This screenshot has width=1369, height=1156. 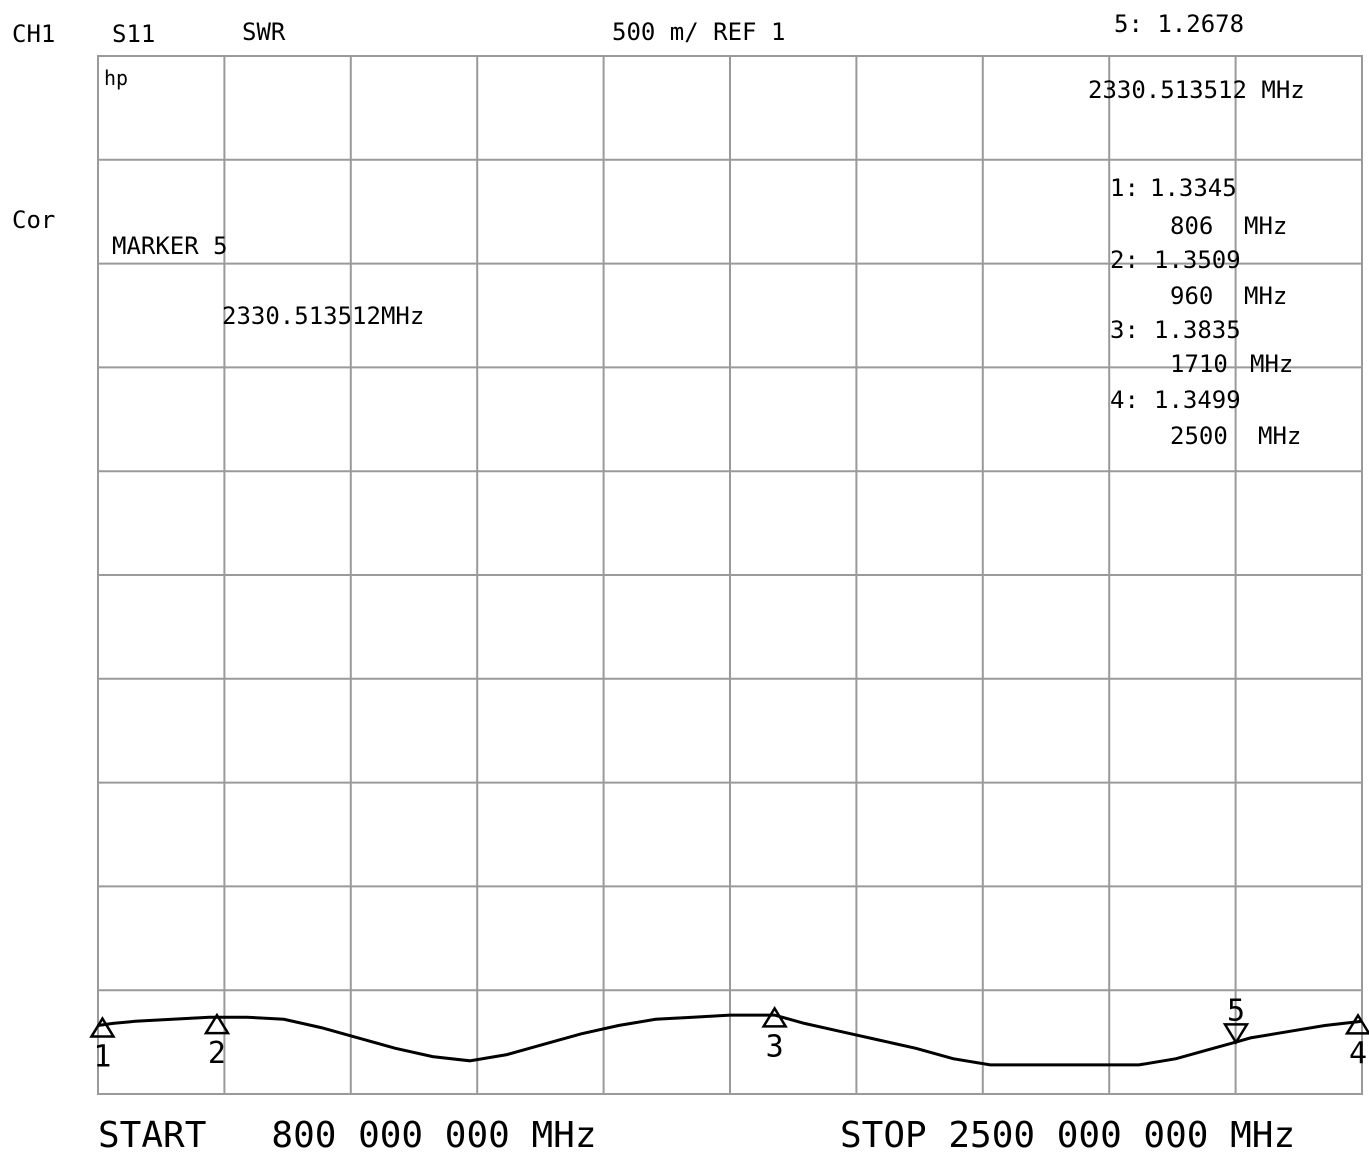 I want to click on marker-2-label: 2:, so click(x=1124, y=260).